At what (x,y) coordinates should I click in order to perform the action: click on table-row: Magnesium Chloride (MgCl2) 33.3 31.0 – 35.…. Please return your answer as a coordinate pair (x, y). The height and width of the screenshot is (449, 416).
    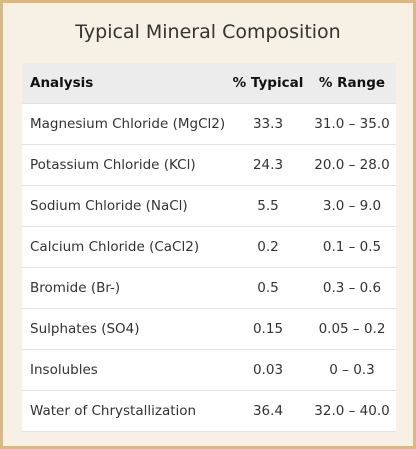
    Looking at the image, I should click on (209, 124).